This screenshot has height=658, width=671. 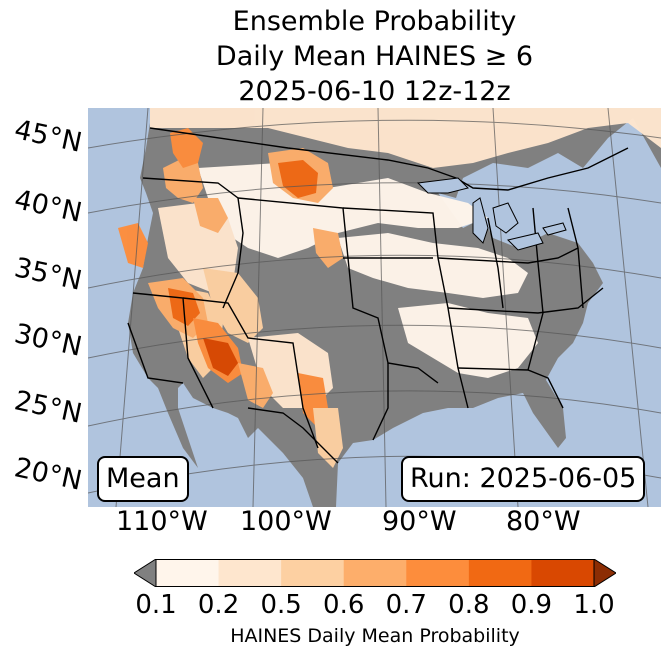 I want to click on run-date-label-box: Run: 2025-06-05, so click(x=523, y=479).